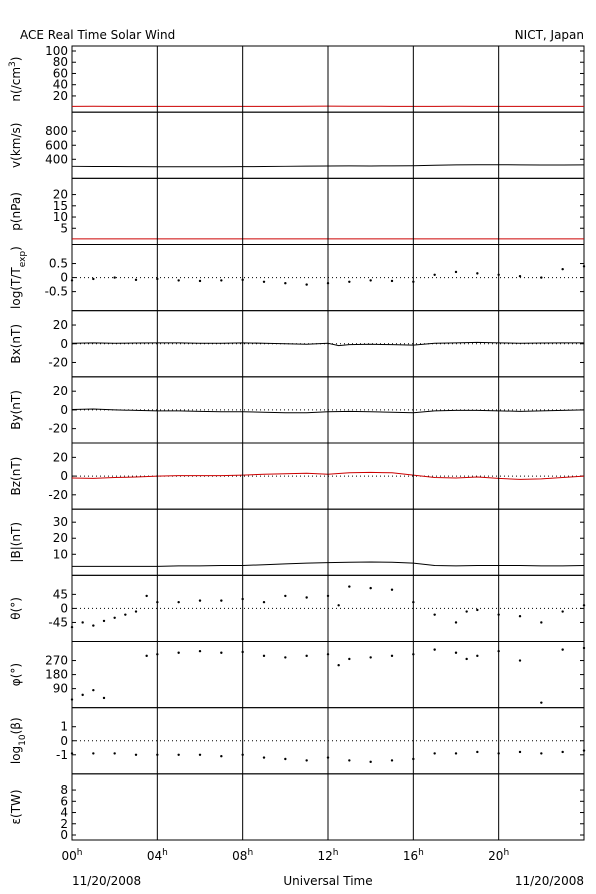 This screenshot has height=894, width=596. Describe the element at coordinates (64, 228) in the screenshot. I see `y-tick-label-p: 5` at that location.